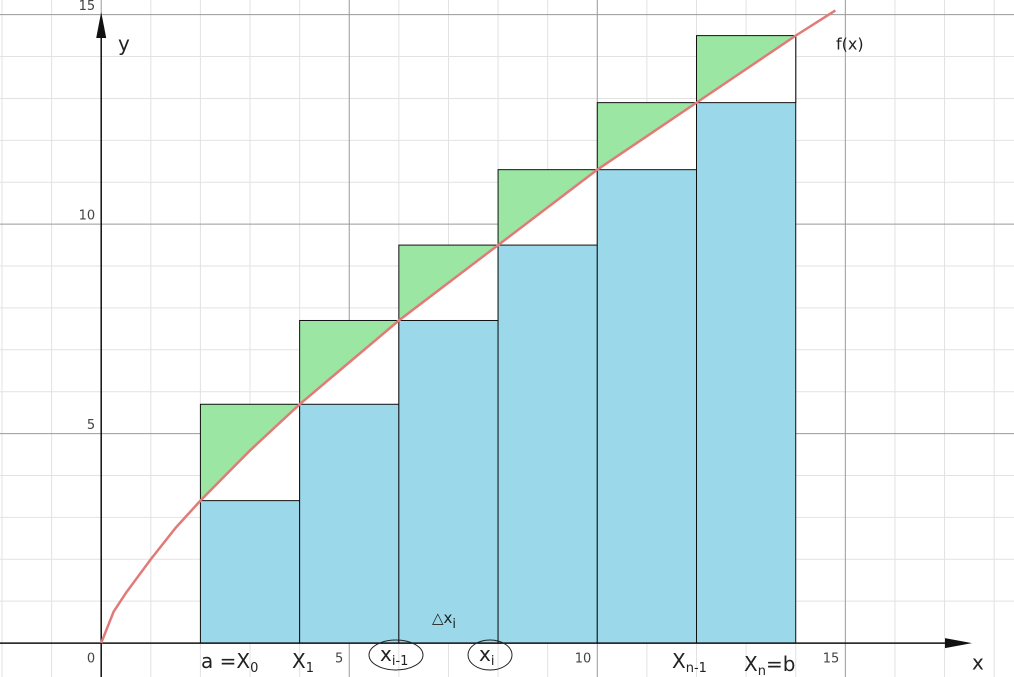  What do you see at coordinates (583, 659) in the screenshot?
I see `x-tick-label: 10` at bounding box center [583, 659].